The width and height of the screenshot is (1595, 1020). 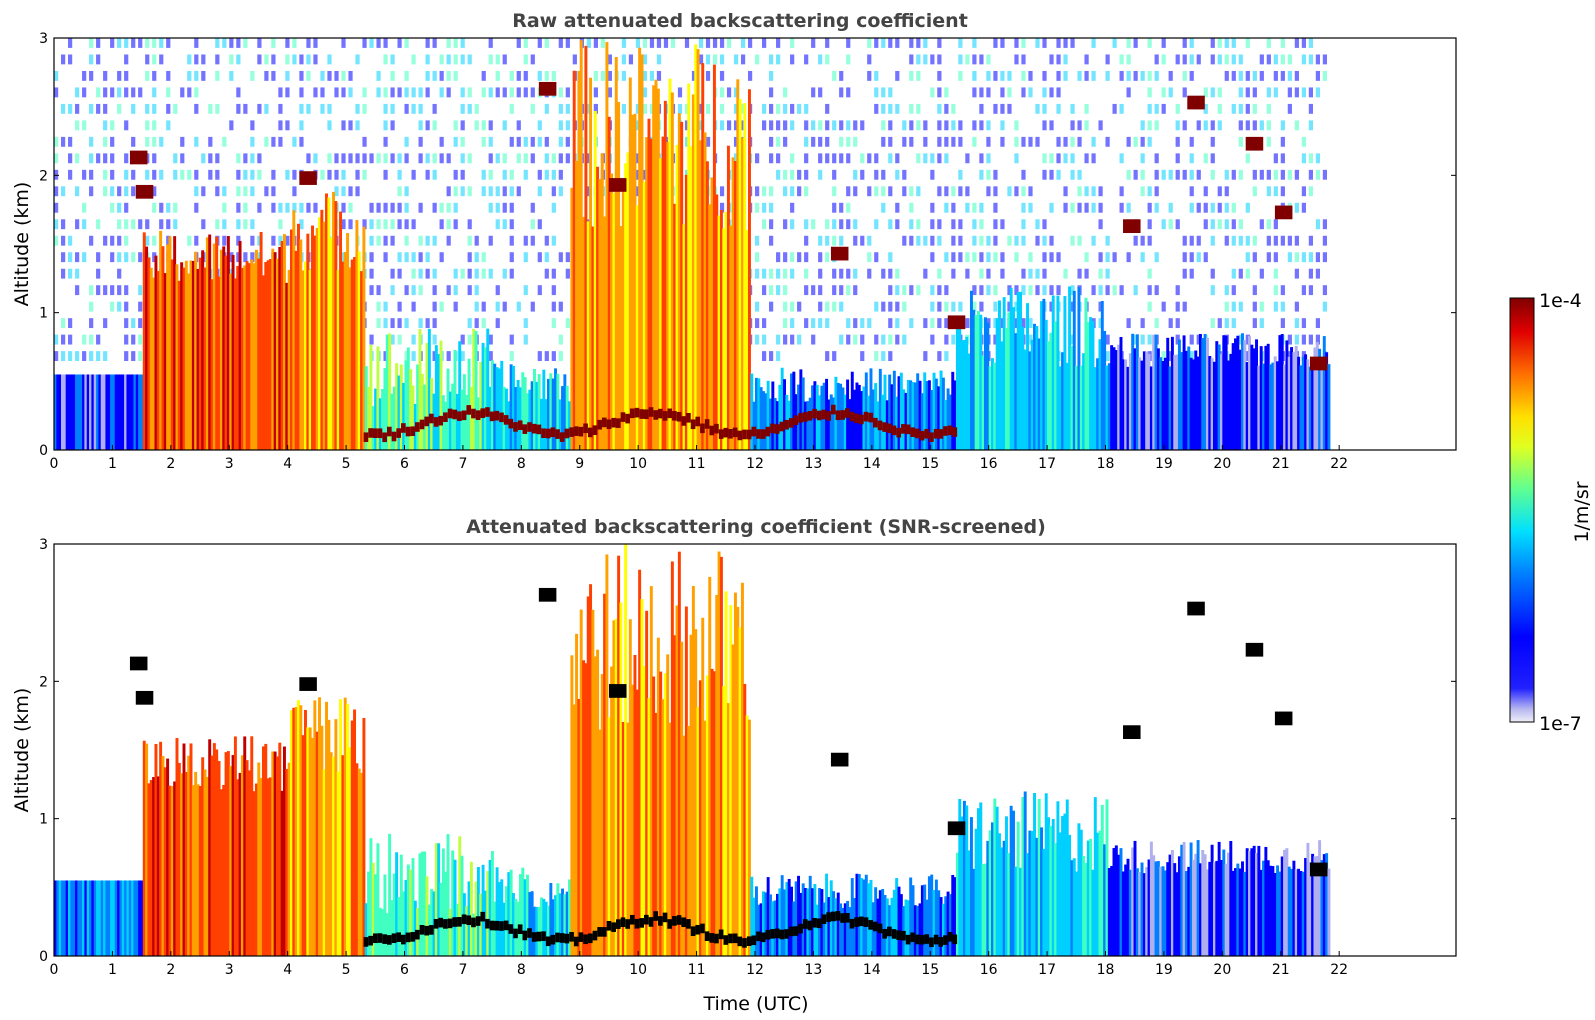 What do you see at coordinates (956, 828) in the screenshot?
I see `cloud-layer-mark` at bounding box center [956, 828].